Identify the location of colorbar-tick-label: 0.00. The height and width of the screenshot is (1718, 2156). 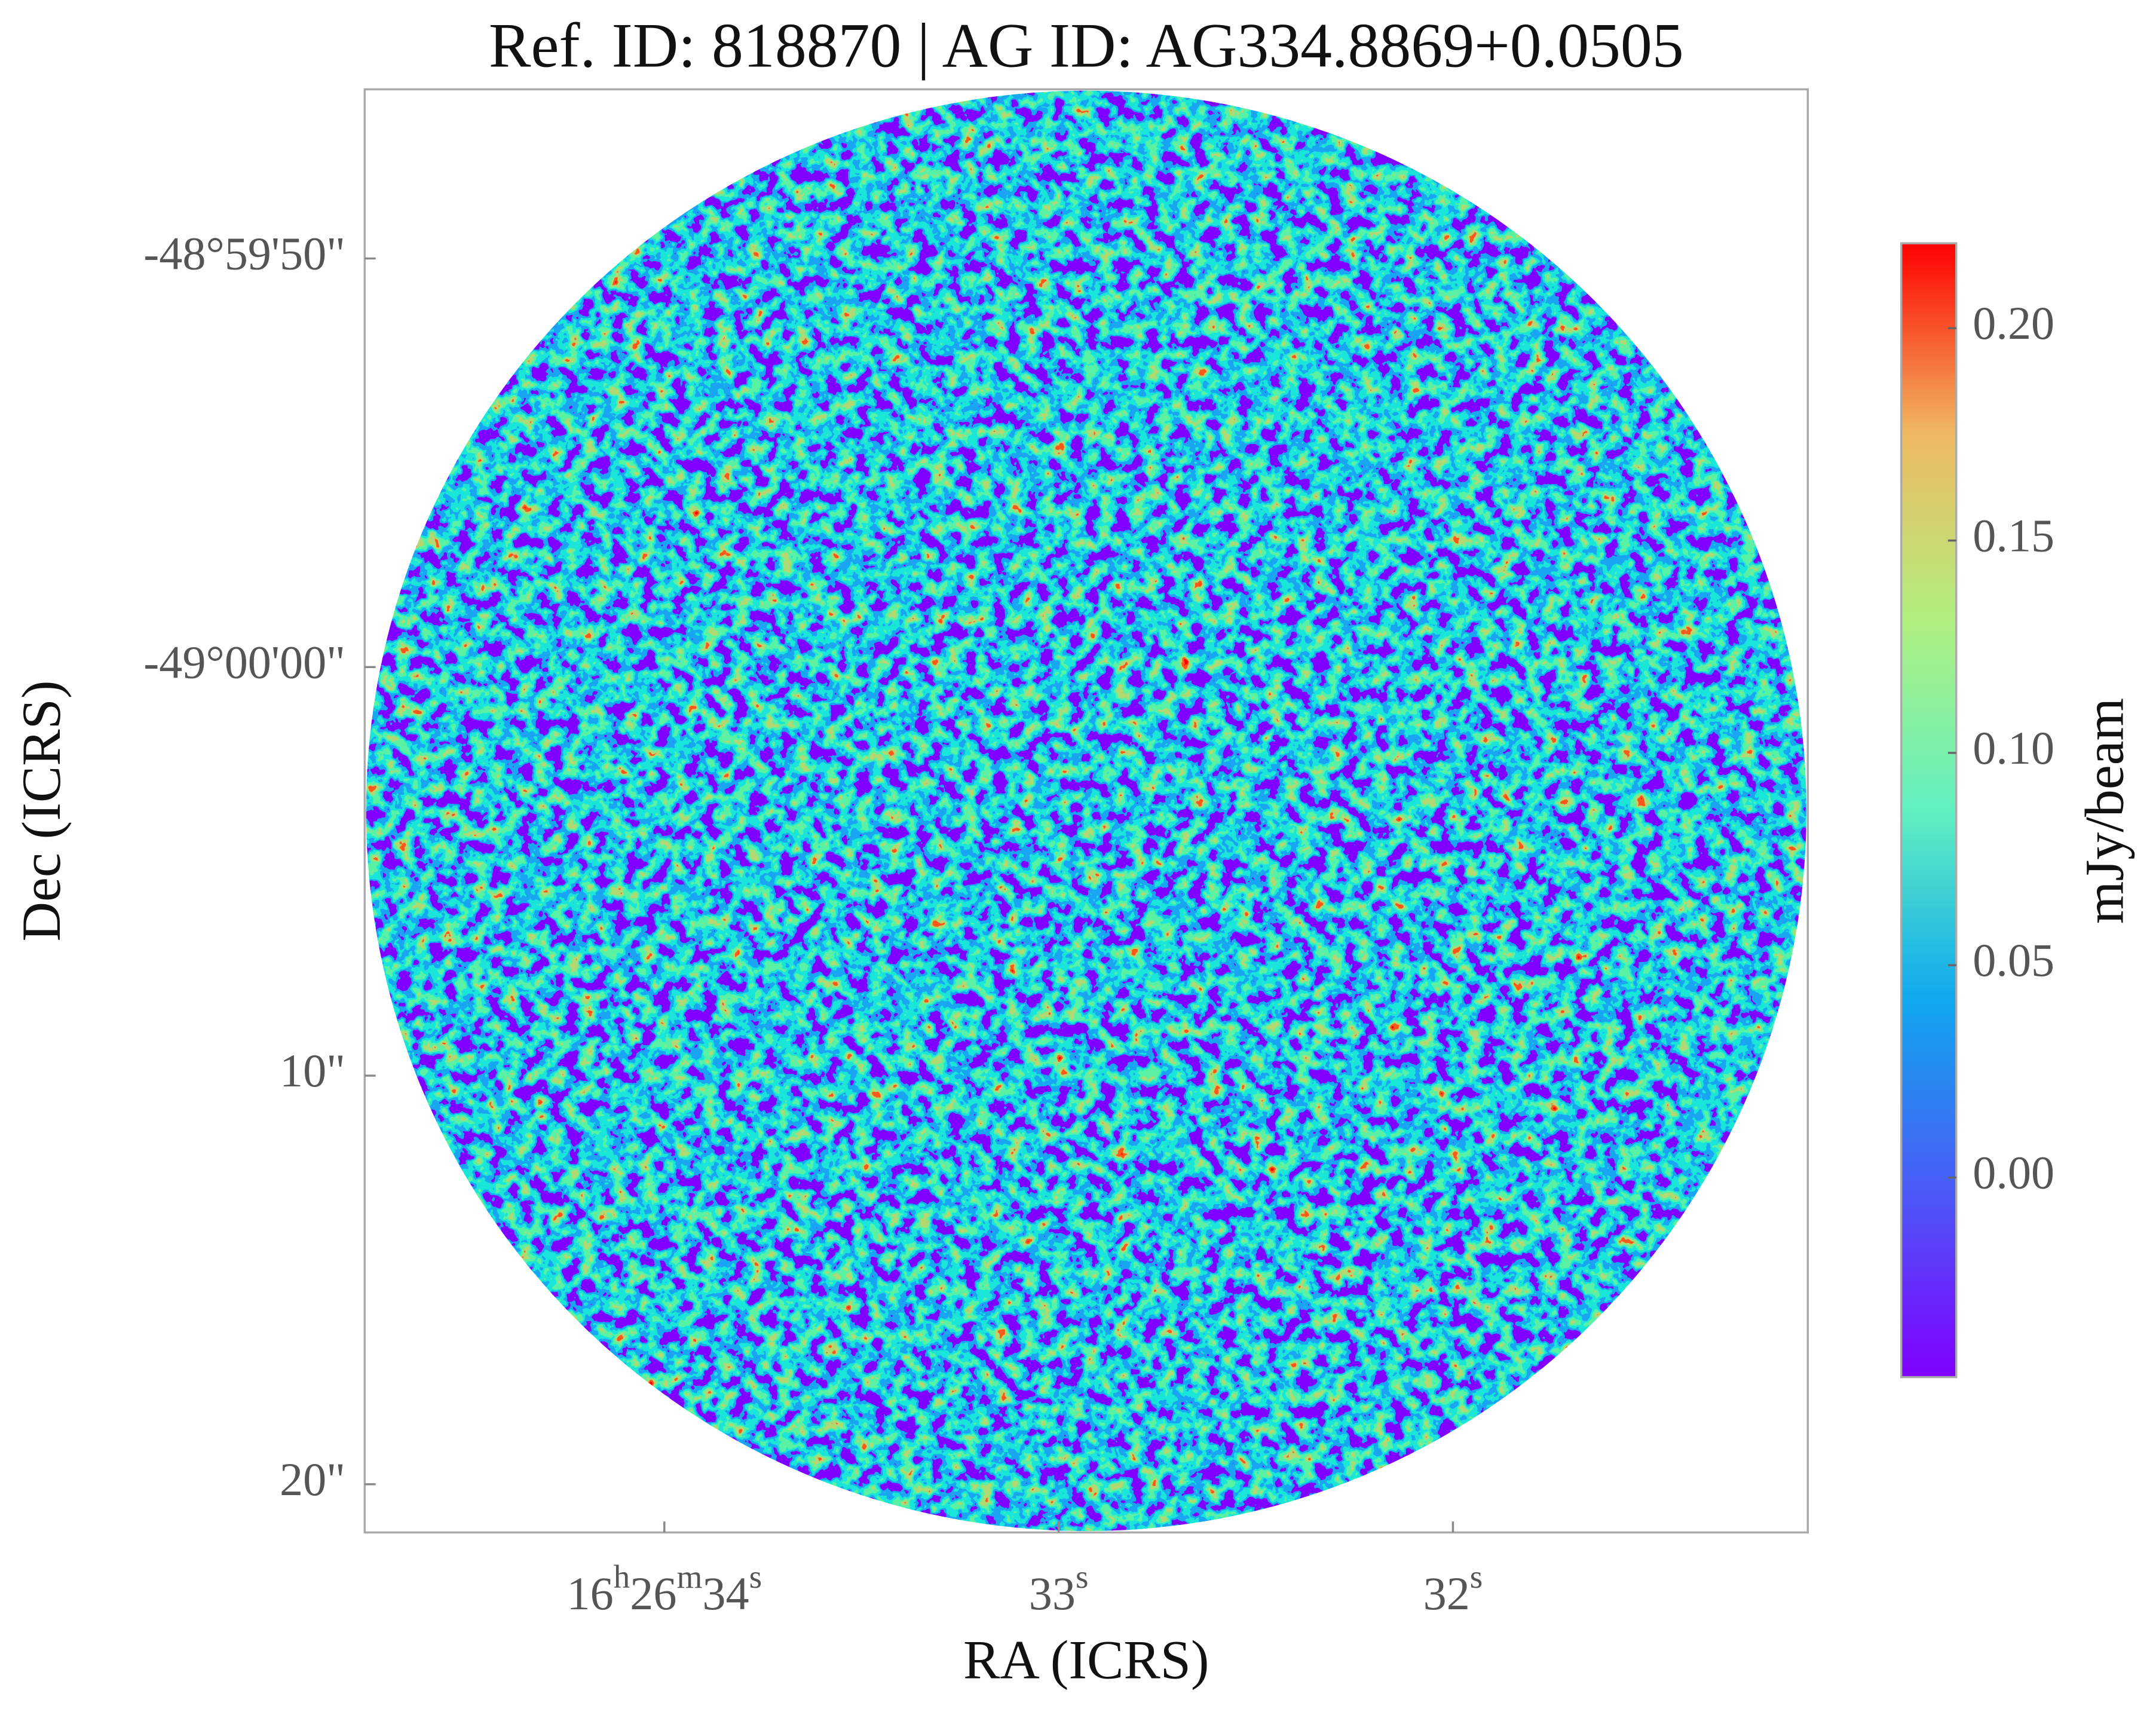
(2014, 1173).